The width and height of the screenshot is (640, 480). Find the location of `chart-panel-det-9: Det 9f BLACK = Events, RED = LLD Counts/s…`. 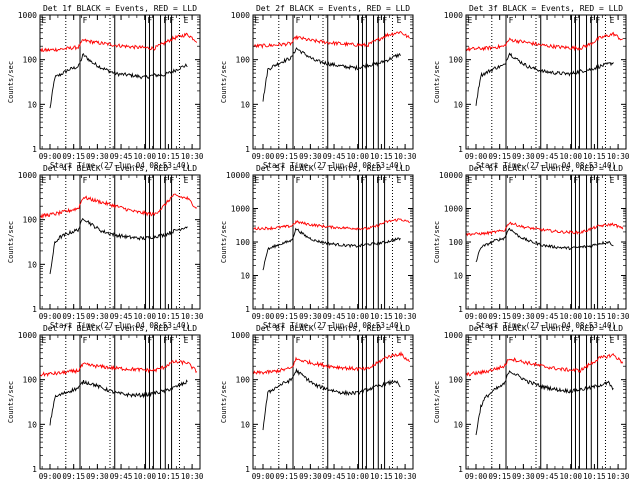

chart-panel-det-9: Det 9f BLACK = Events, RED = LLD Counts/s… is located at coordinates (531, 402).